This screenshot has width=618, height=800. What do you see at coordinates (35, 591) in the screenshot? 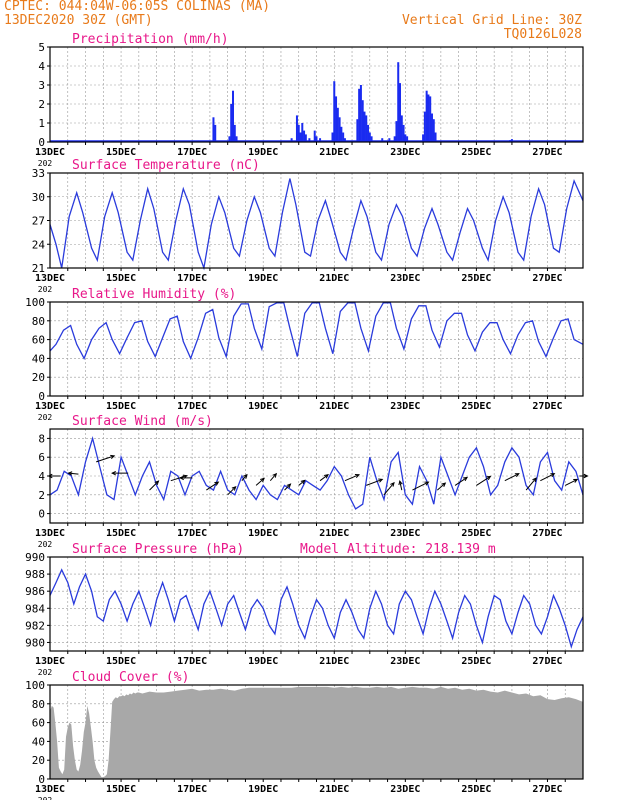
I see `press-ytick-label: 986` at bounding box center [35, 591].